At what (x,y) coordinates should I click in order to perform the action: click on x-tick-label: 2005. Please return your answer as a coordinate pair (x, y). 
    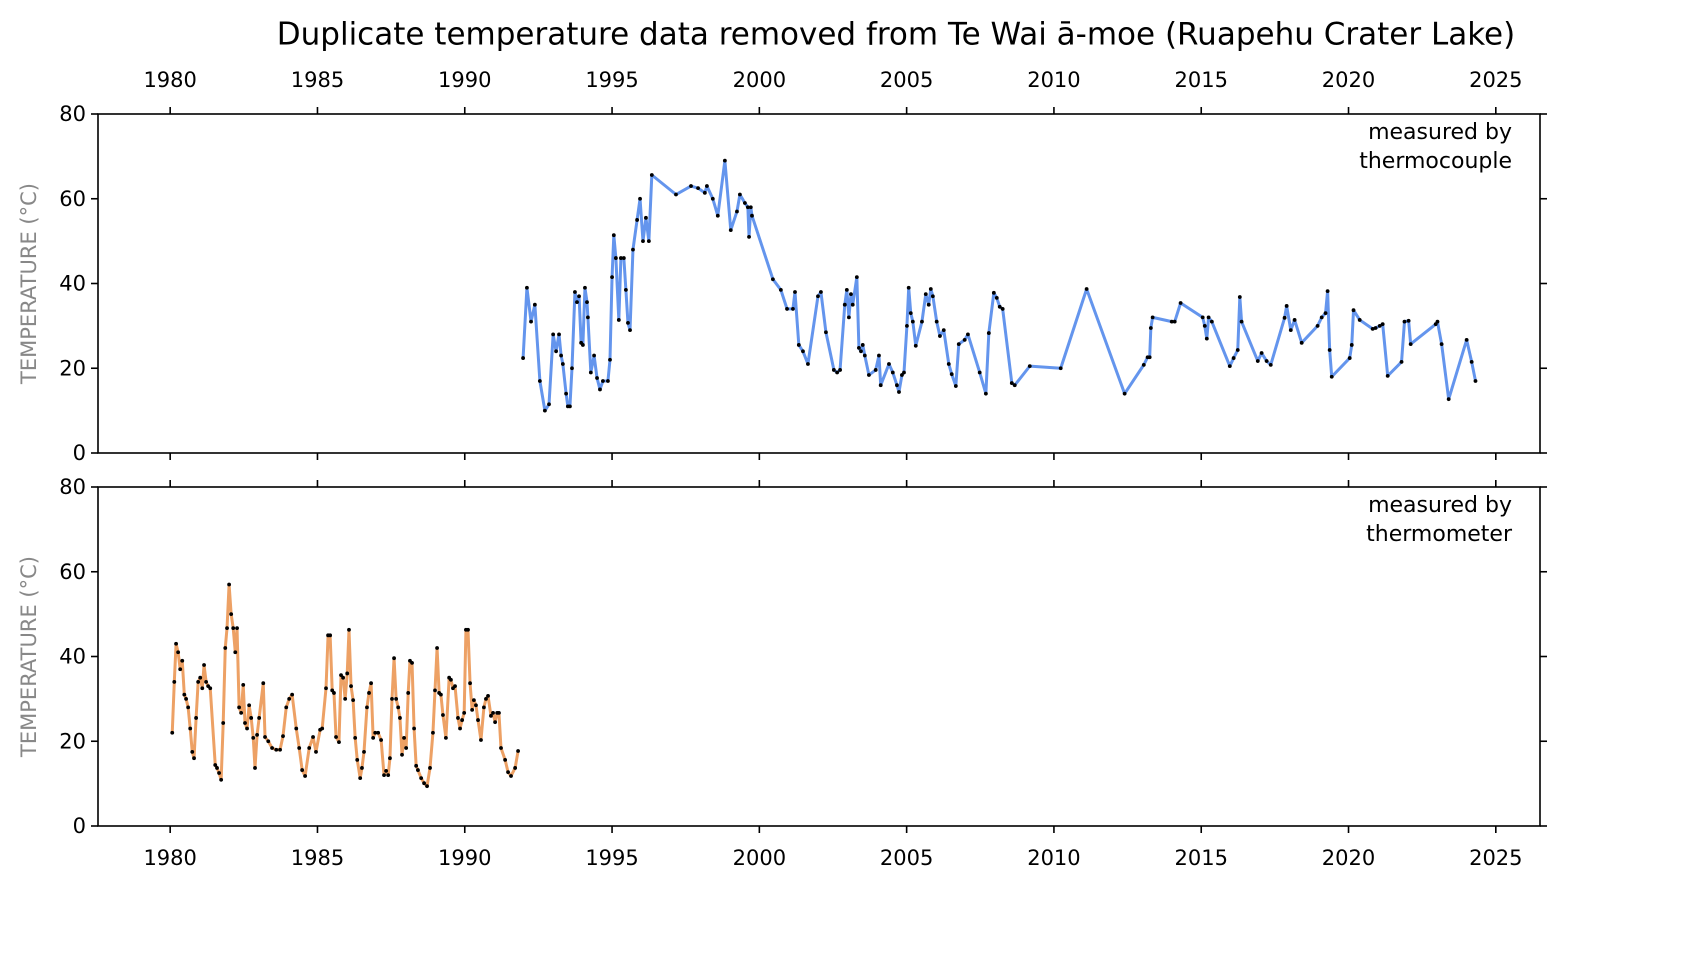
    Looking at the image, I should click on (906, 858).